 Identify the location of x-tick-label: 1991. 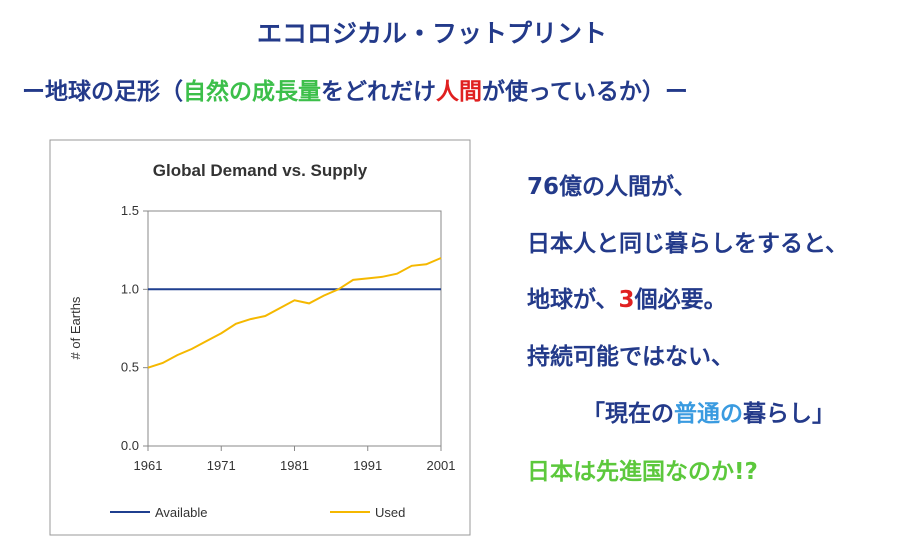
(367, 465).